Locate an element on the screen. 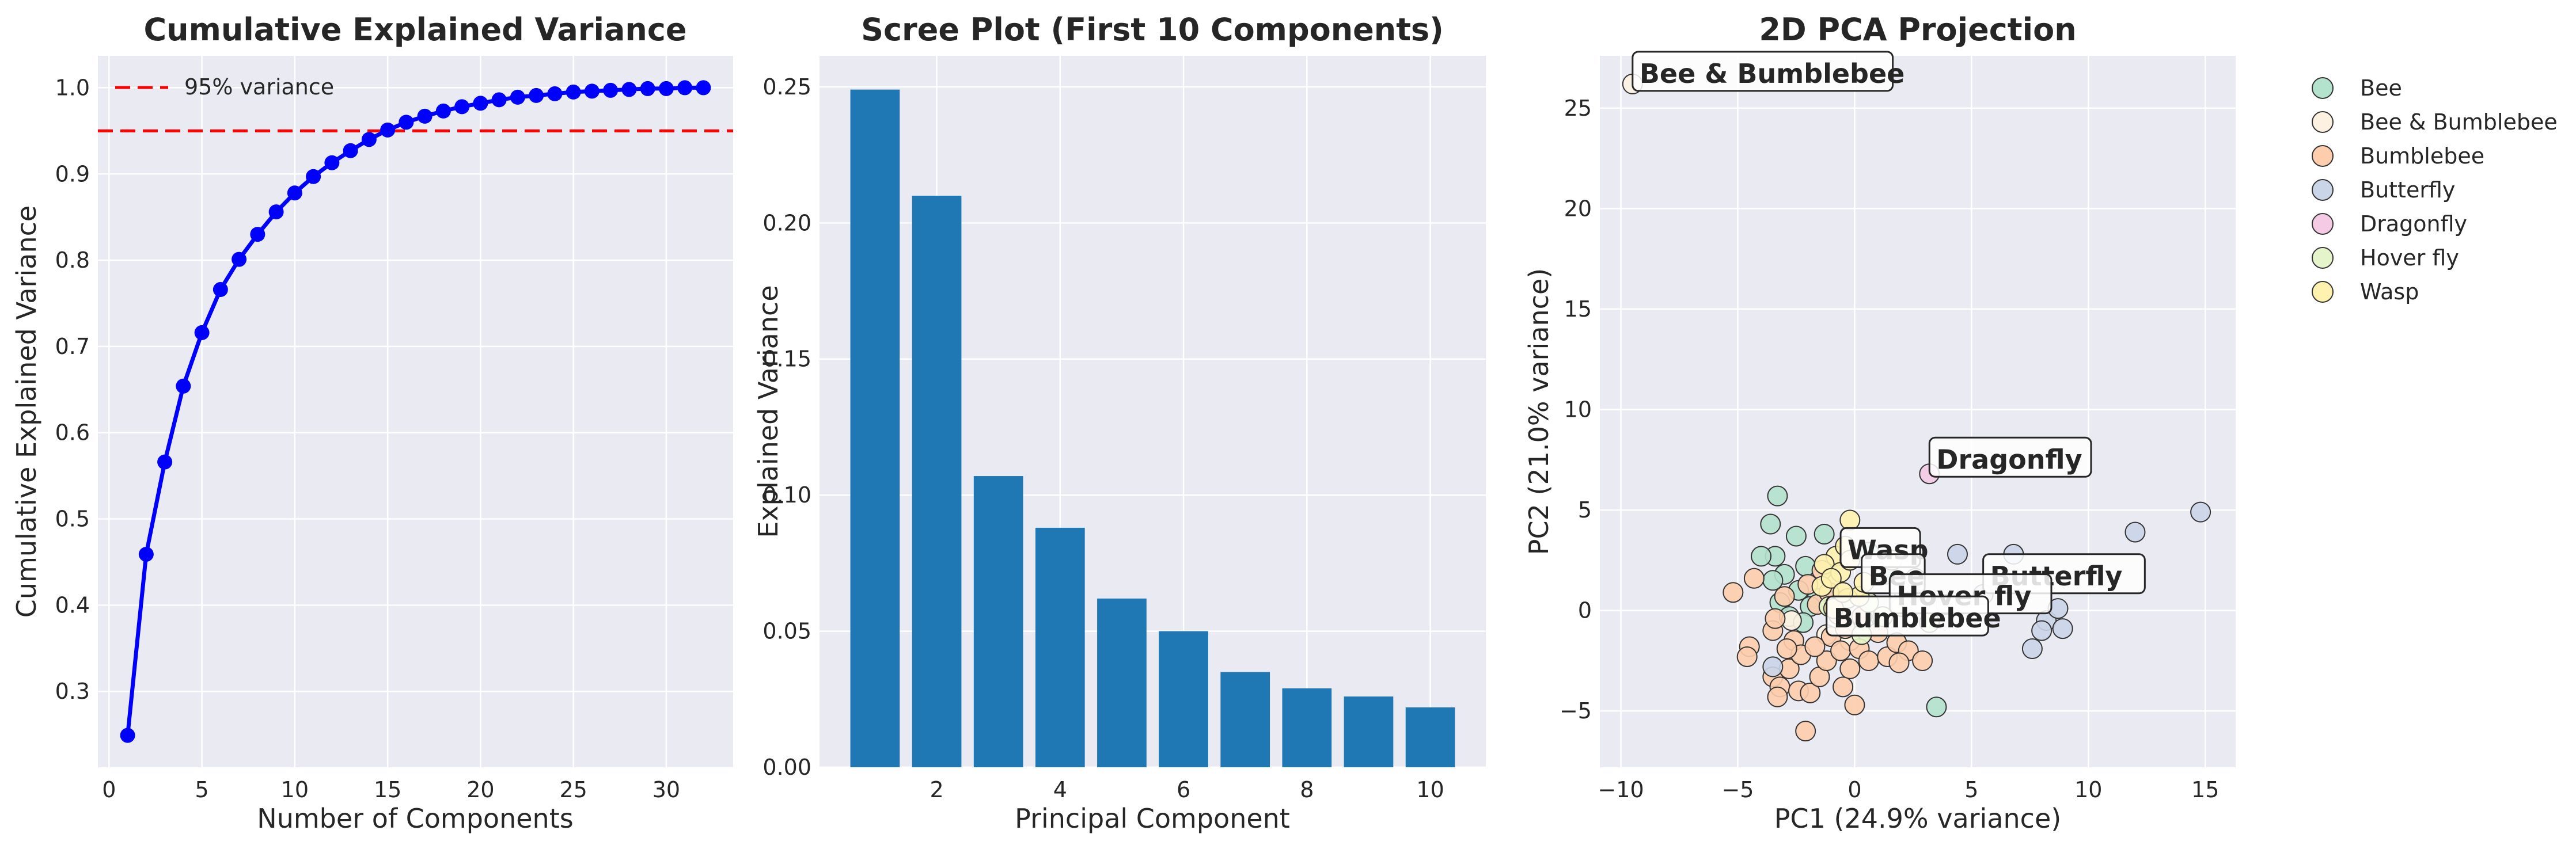  x-tick-label: 30 is located at coordinates (666, 789).